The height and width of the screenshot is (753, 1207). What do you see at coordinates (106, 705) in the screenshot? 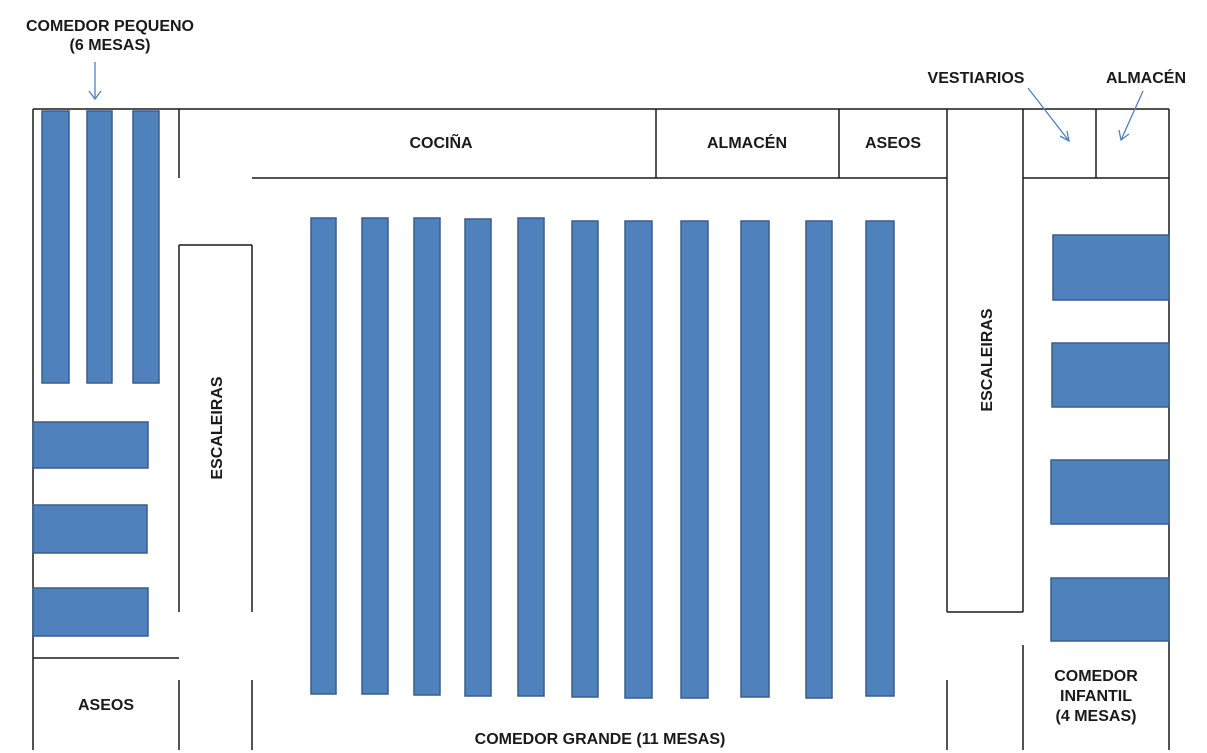
I see `label-aseos-bottom: ASEOS` at bounding box center [106, 705].